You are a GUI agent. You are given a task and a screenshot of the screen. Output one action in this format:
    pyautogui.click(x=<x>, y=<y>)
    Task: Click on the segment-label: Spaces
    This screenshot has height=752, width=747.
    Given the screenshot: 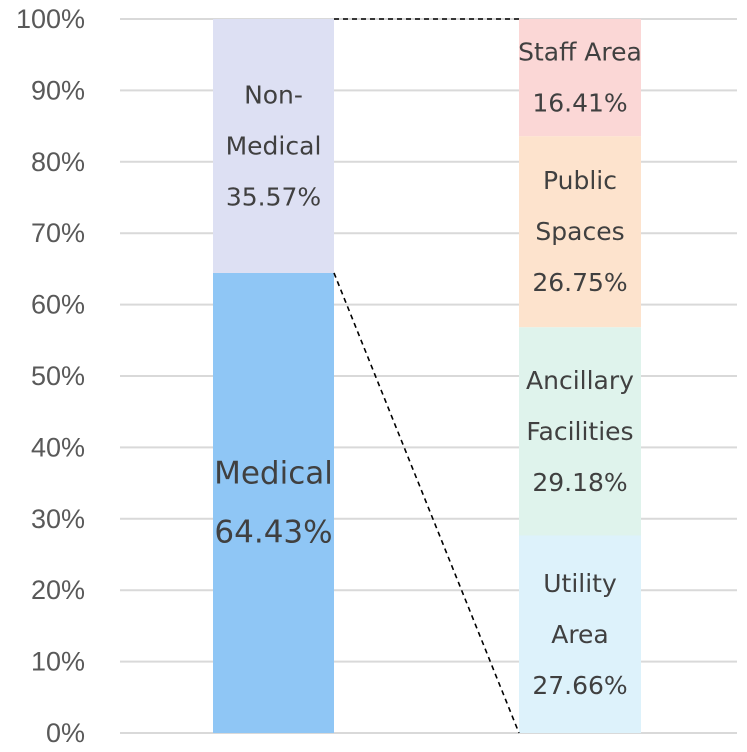 What is the action you would take?
    pyautogui.click(x=579, y=231)
    